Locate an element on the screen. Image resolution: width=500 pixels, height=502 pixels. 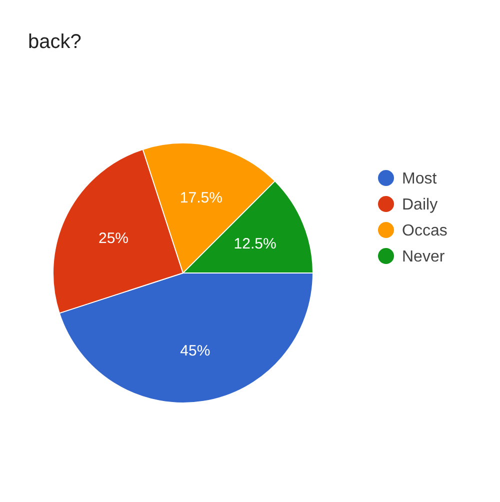
legend-label: Never is located at coordinates (424, 257).